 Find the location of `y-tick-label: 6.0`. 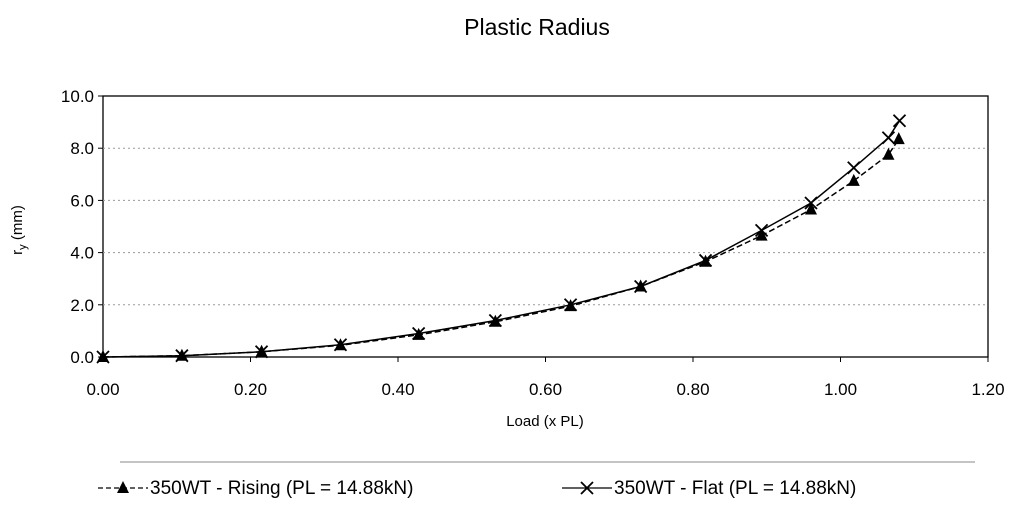

y-tick-label: 6.0 is located at coordinates (82, 200).